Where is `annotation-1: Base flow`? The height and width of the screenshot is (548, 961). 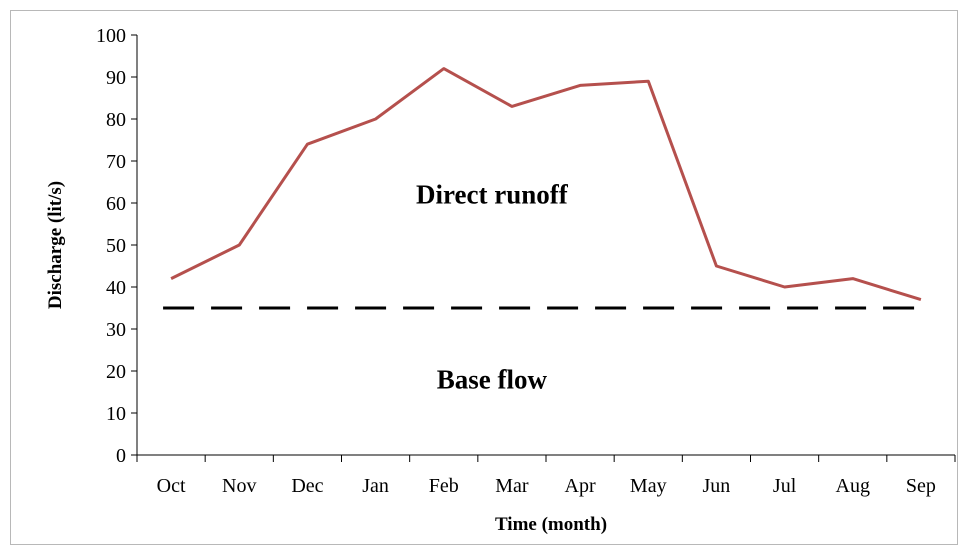 annotation-1: Base flow is located at coordinates (492, 379).